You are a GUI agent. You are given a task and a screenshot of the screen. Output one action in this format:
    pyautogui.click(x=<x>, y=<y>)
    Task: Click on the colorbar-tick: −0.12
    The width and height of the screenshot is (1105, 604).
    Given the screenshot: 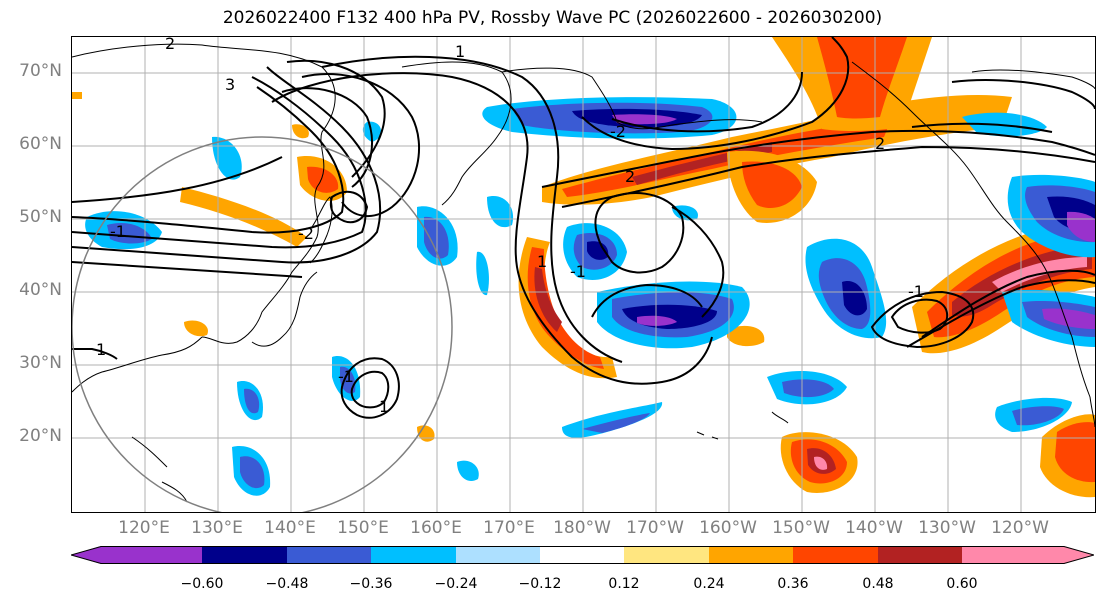 What is the action you would take?
    pyautogui.click(x=540, y=584)
    